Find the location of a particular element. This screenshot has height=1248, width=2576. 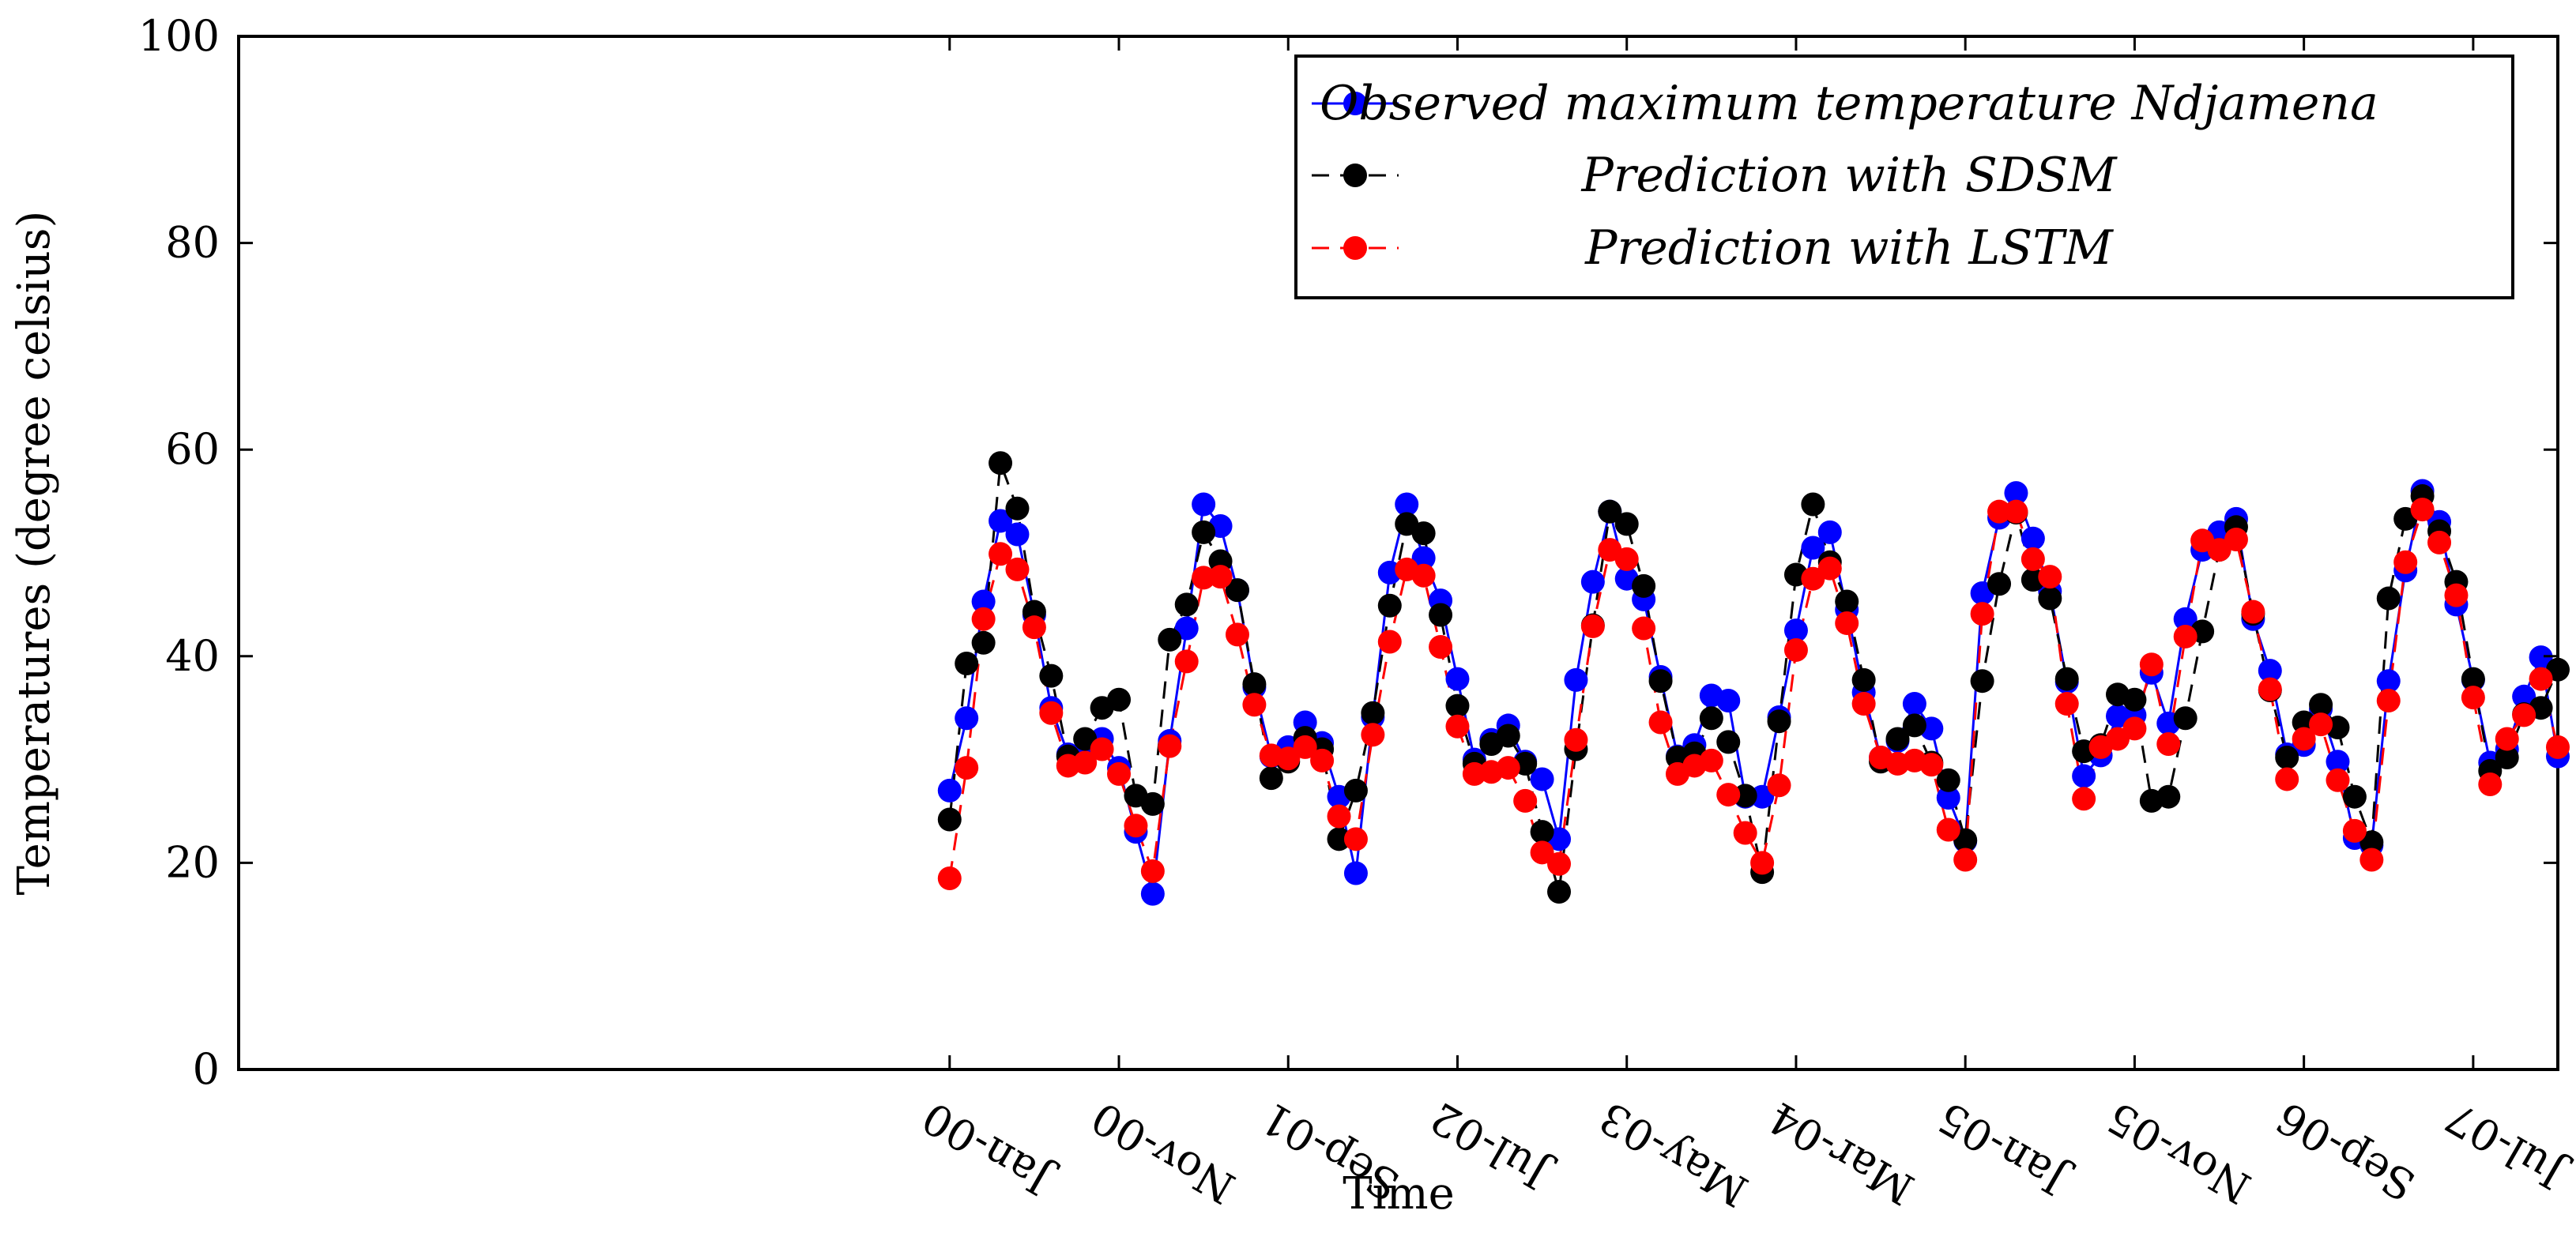

legend-box is located at coordinates (1904, 177).